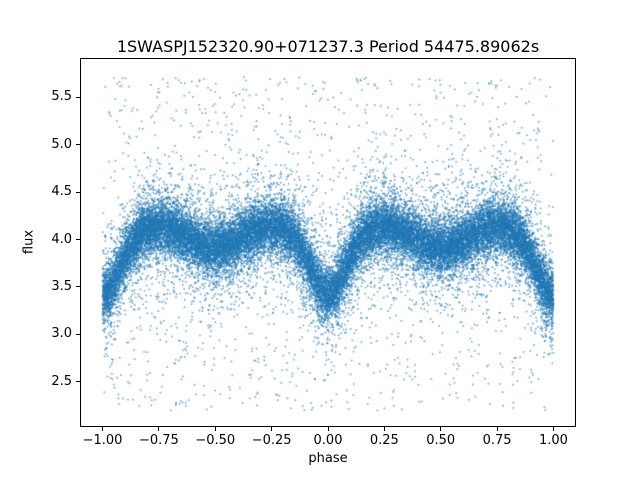 Image resolution: width=640 pixels, height=480 pixels. I want to click on x-tick-label: 0.75, so click(497, 441).